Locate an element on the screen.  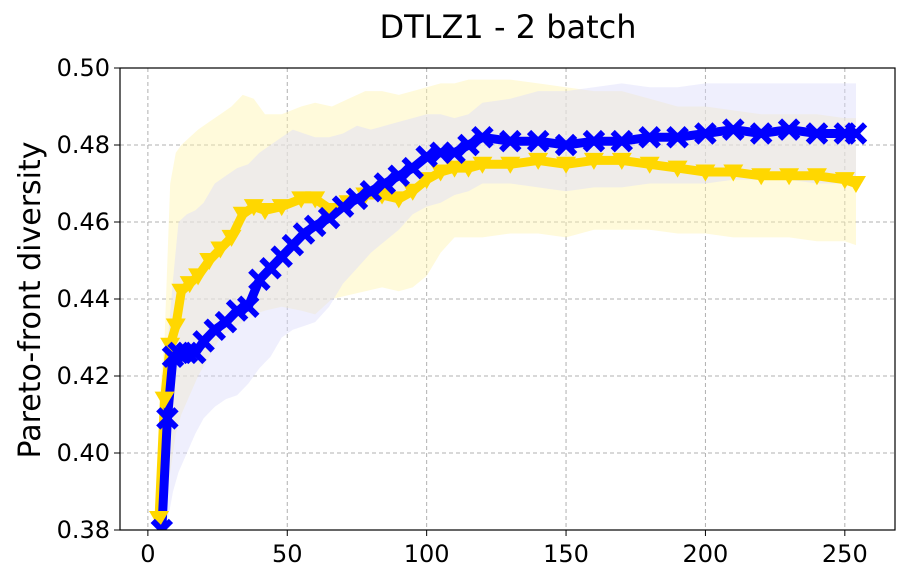
x-tick-label: 100 is located at coordinates (427, 554).